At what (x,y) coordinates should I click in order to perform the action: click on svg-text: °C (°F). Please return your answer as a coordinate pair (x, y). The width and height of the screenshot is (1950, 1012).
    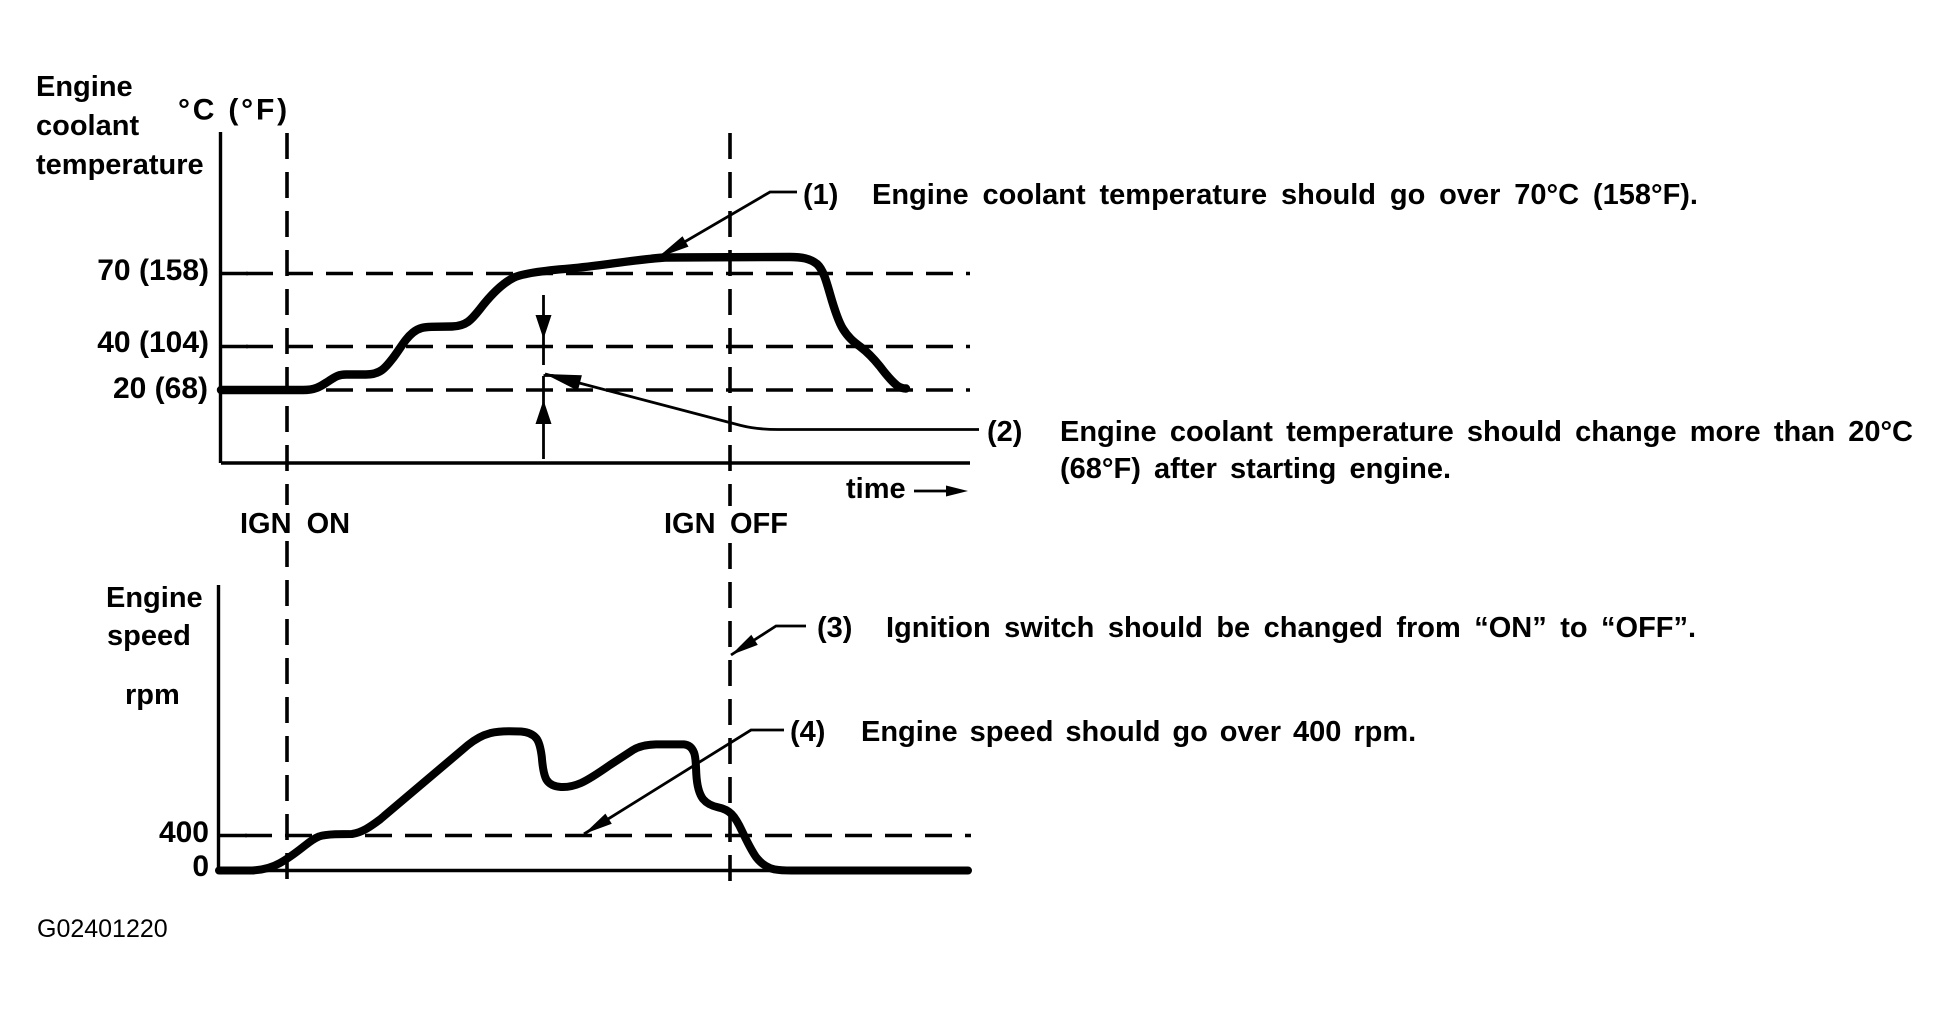
    Looking at the image, I should click on (234, 110).